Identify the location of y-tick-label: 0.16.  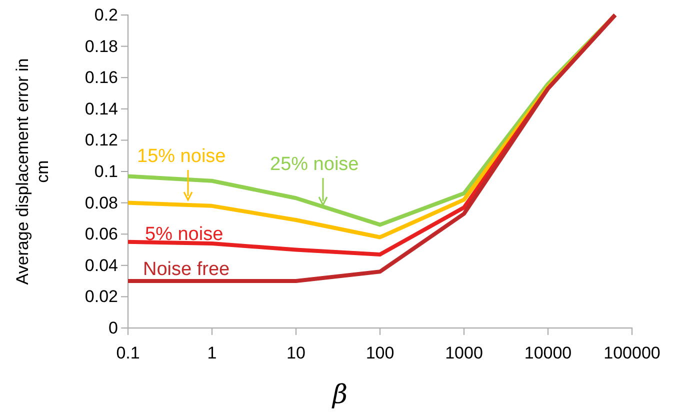
(101, 78).